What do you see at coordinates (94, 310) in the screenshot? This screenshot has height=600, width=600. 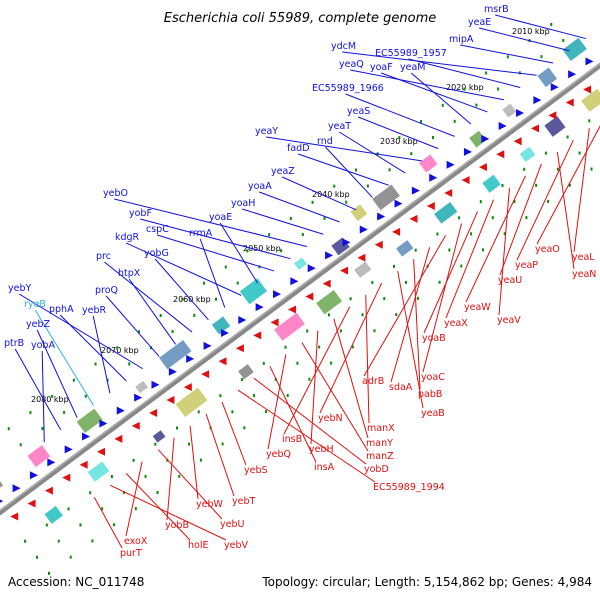 I see `forward-gene-label: yebR` at bounding box center [94, 310].